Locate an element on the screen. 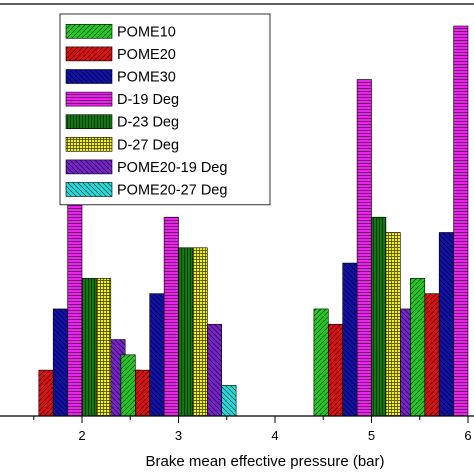  legend-label-pome30: POME30 is located at coordinates (146, 78).